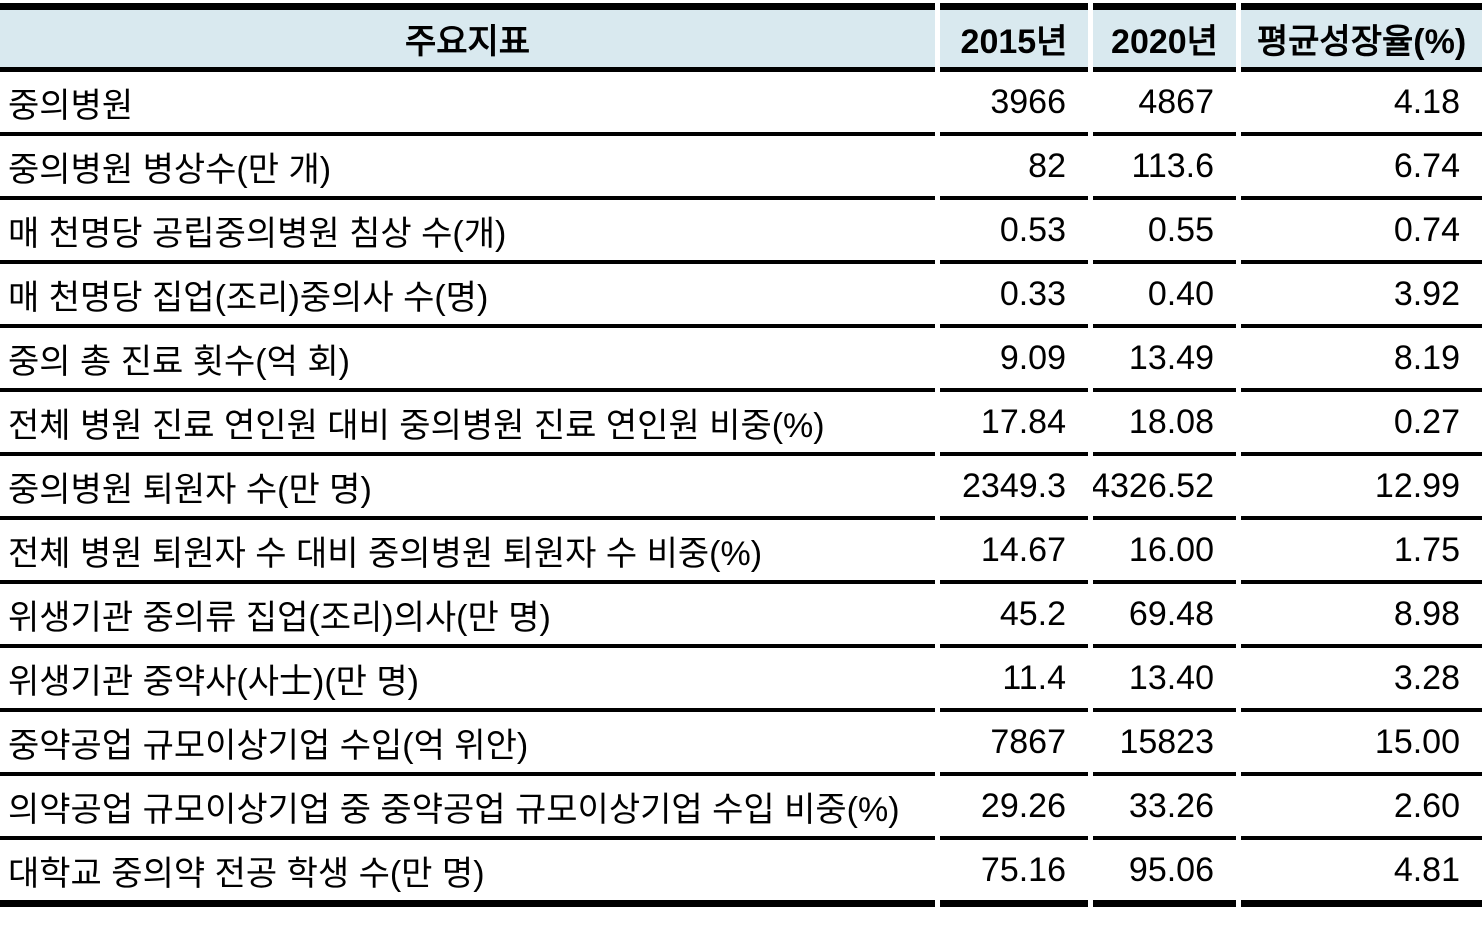  What do you see at coordinates (1014, 808) in the screenshot?
I see `value-2015: 29.26` at bounding box center [1014, 808].